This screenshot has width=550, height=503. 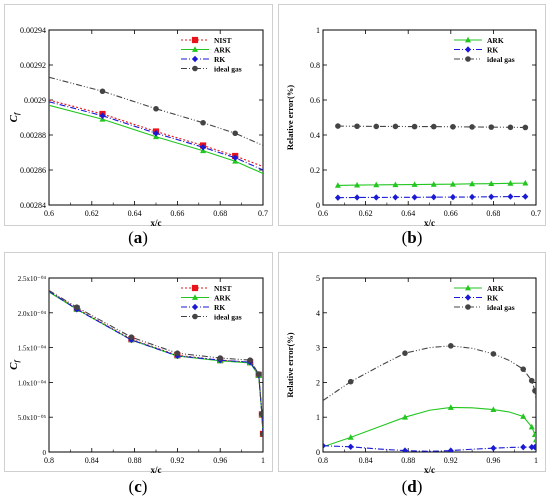 I want to click on caption-b-close: ), so click(x=419, y=237).